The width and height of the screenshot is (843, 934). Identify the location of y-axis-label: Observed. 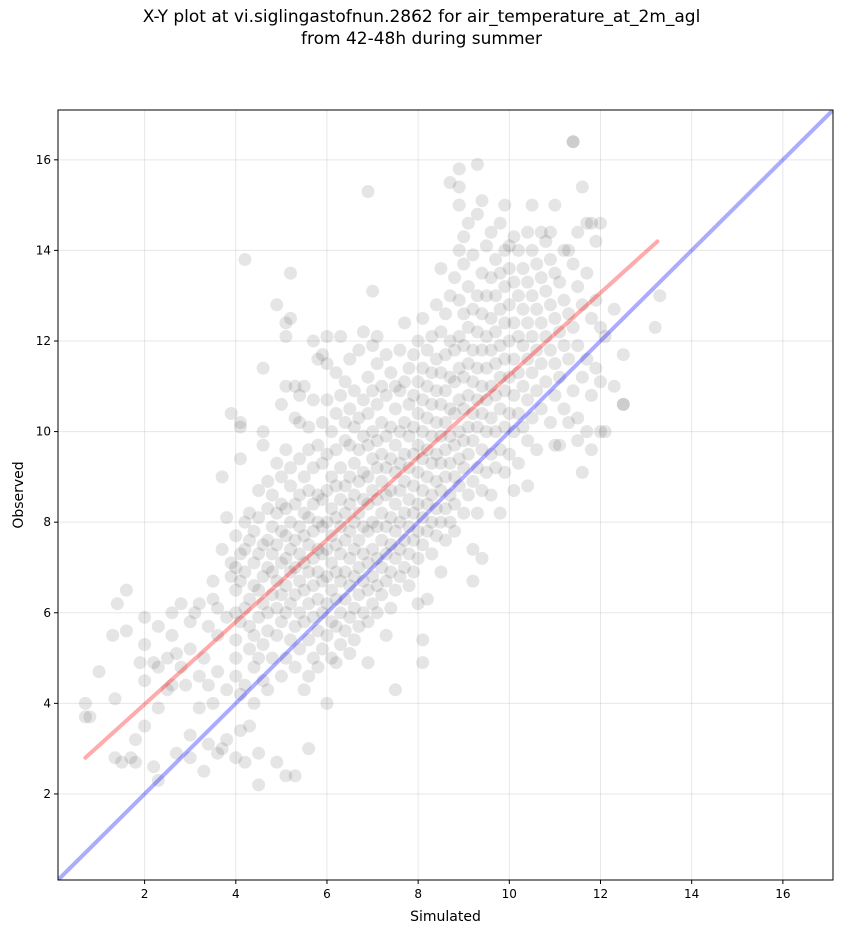
(19, 494).